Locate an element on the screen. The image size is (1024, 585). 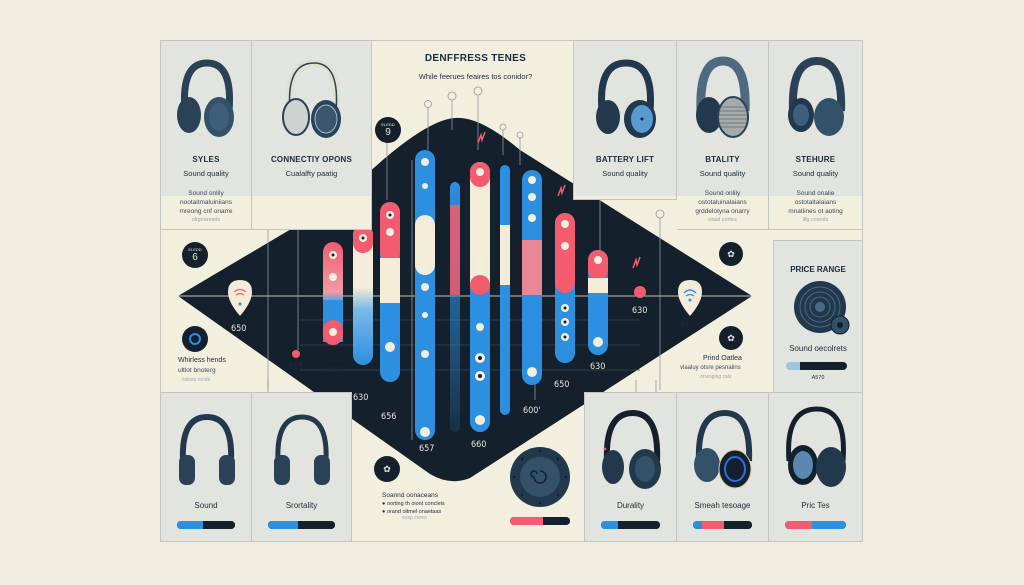
value-label: 600' is located at coordinates (532, 411).